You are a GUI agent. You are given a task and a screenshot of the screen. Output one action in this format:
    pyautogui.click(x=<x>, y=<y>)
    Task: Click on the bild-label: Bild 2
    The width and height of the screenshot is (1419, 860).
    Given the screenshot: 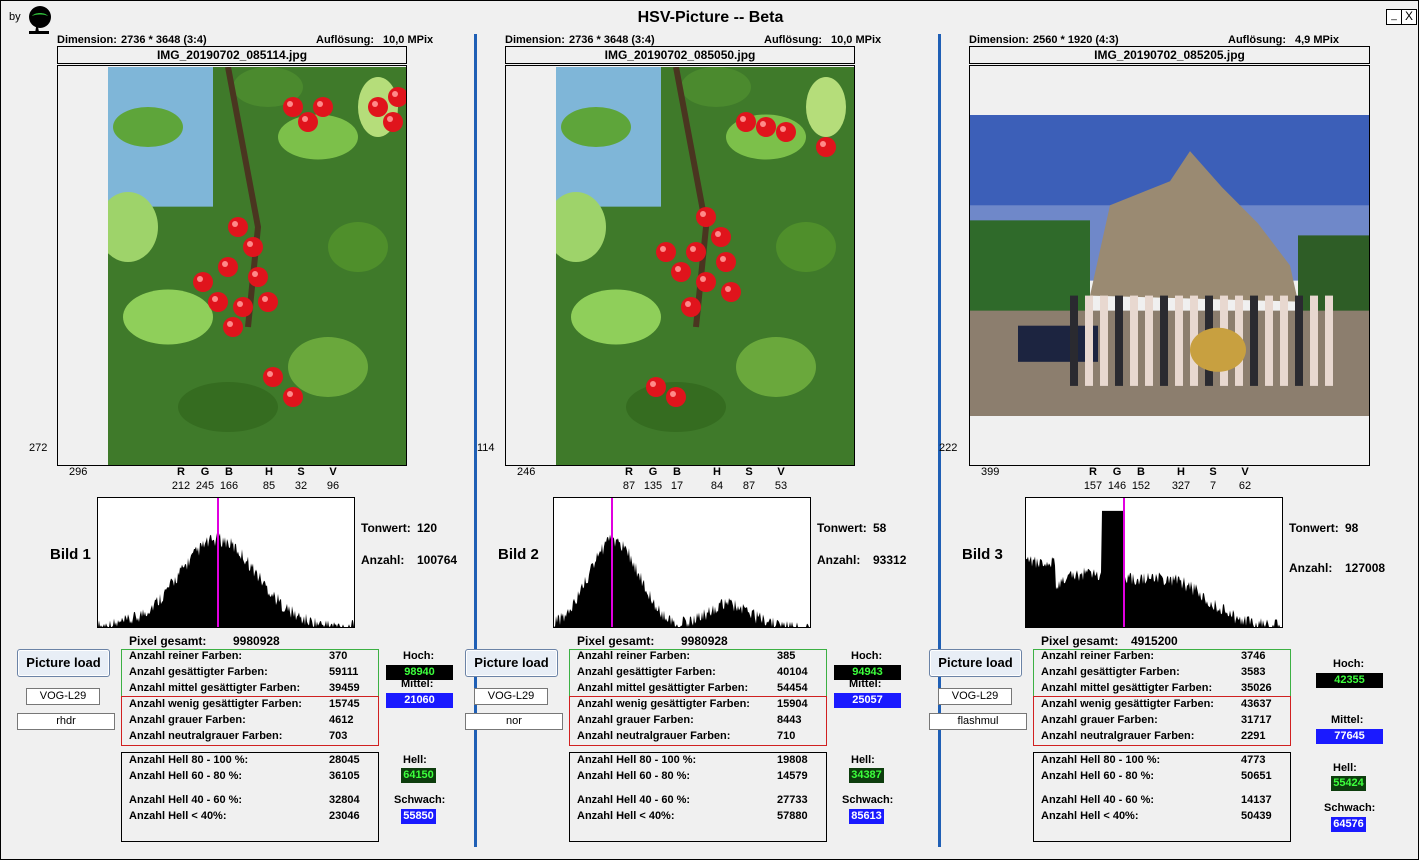 What is the action you would take?
    pyautogui.click(x=518, y=554)
    